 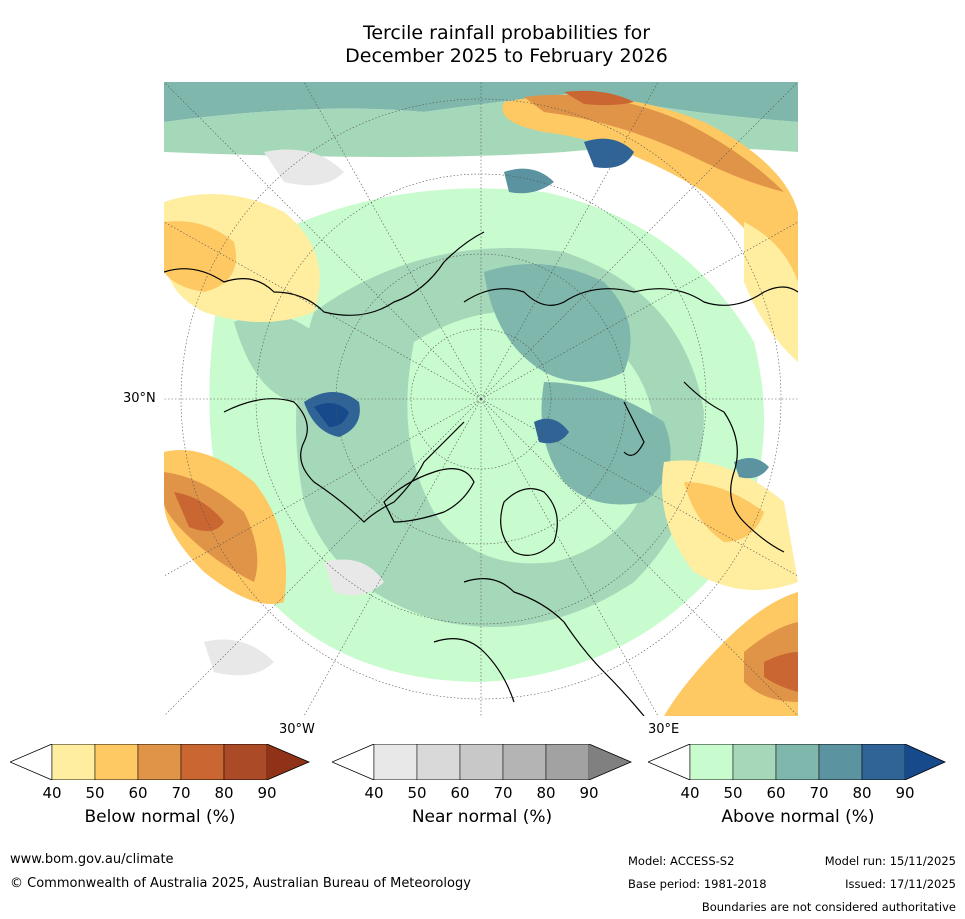 I want to click on below-tick-50: 50, so click(x=95, y=793).